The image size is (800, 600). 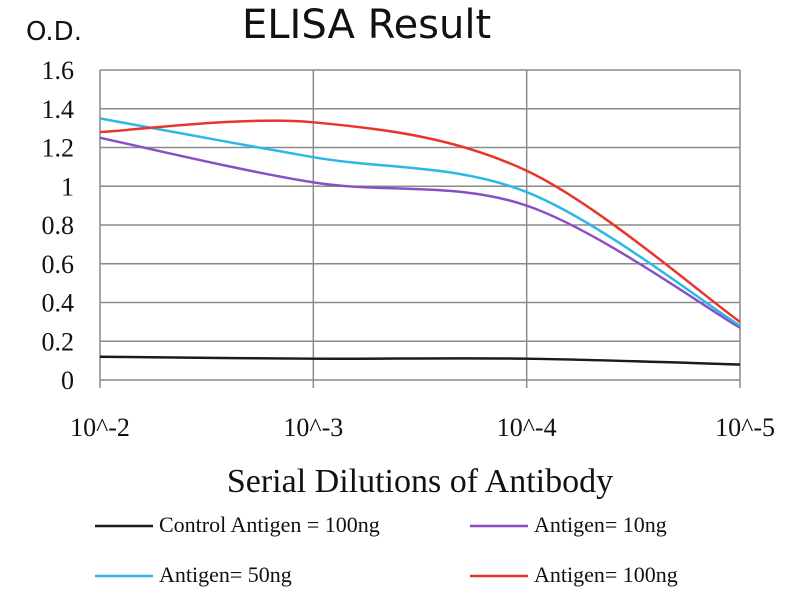 I want to click on y-tick-labels: 0 0.2 0.4 0.6 0.8 1 1.2 1.4 1.6, so click(x=58, y=225).